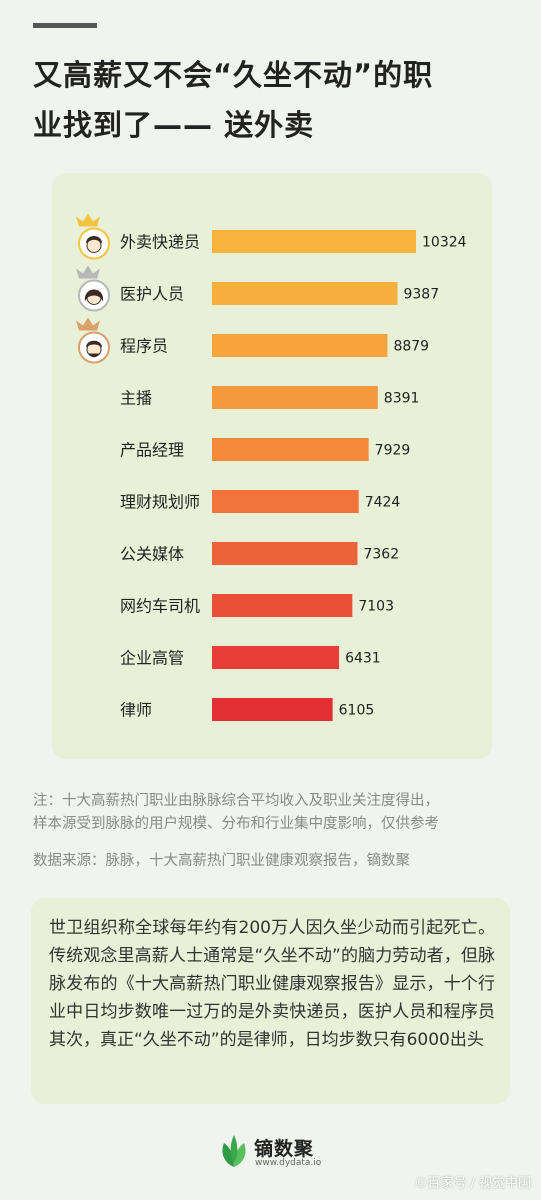  I want to click on title-line-1: 又高薪又不会“久坐不动”的职, so click(233, 75).